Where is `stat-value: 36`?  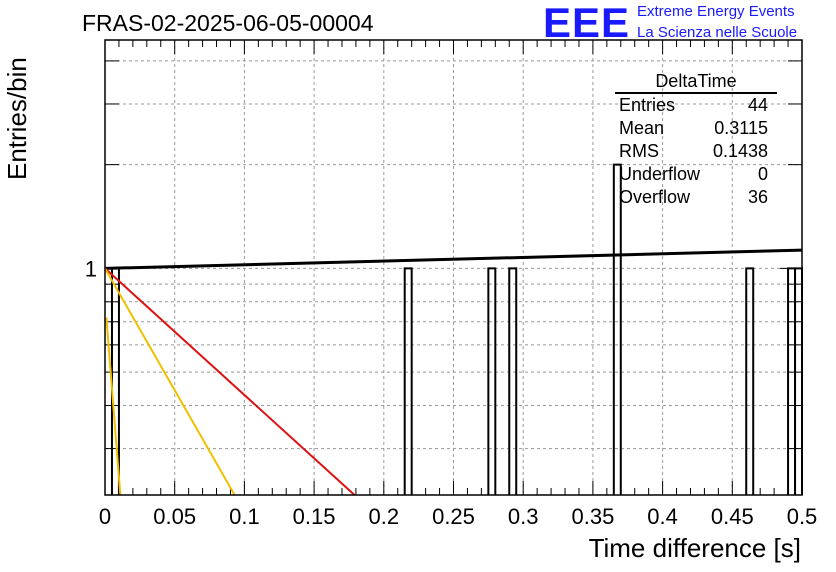 stat-value: 36 is located at coordinates (757, 197).